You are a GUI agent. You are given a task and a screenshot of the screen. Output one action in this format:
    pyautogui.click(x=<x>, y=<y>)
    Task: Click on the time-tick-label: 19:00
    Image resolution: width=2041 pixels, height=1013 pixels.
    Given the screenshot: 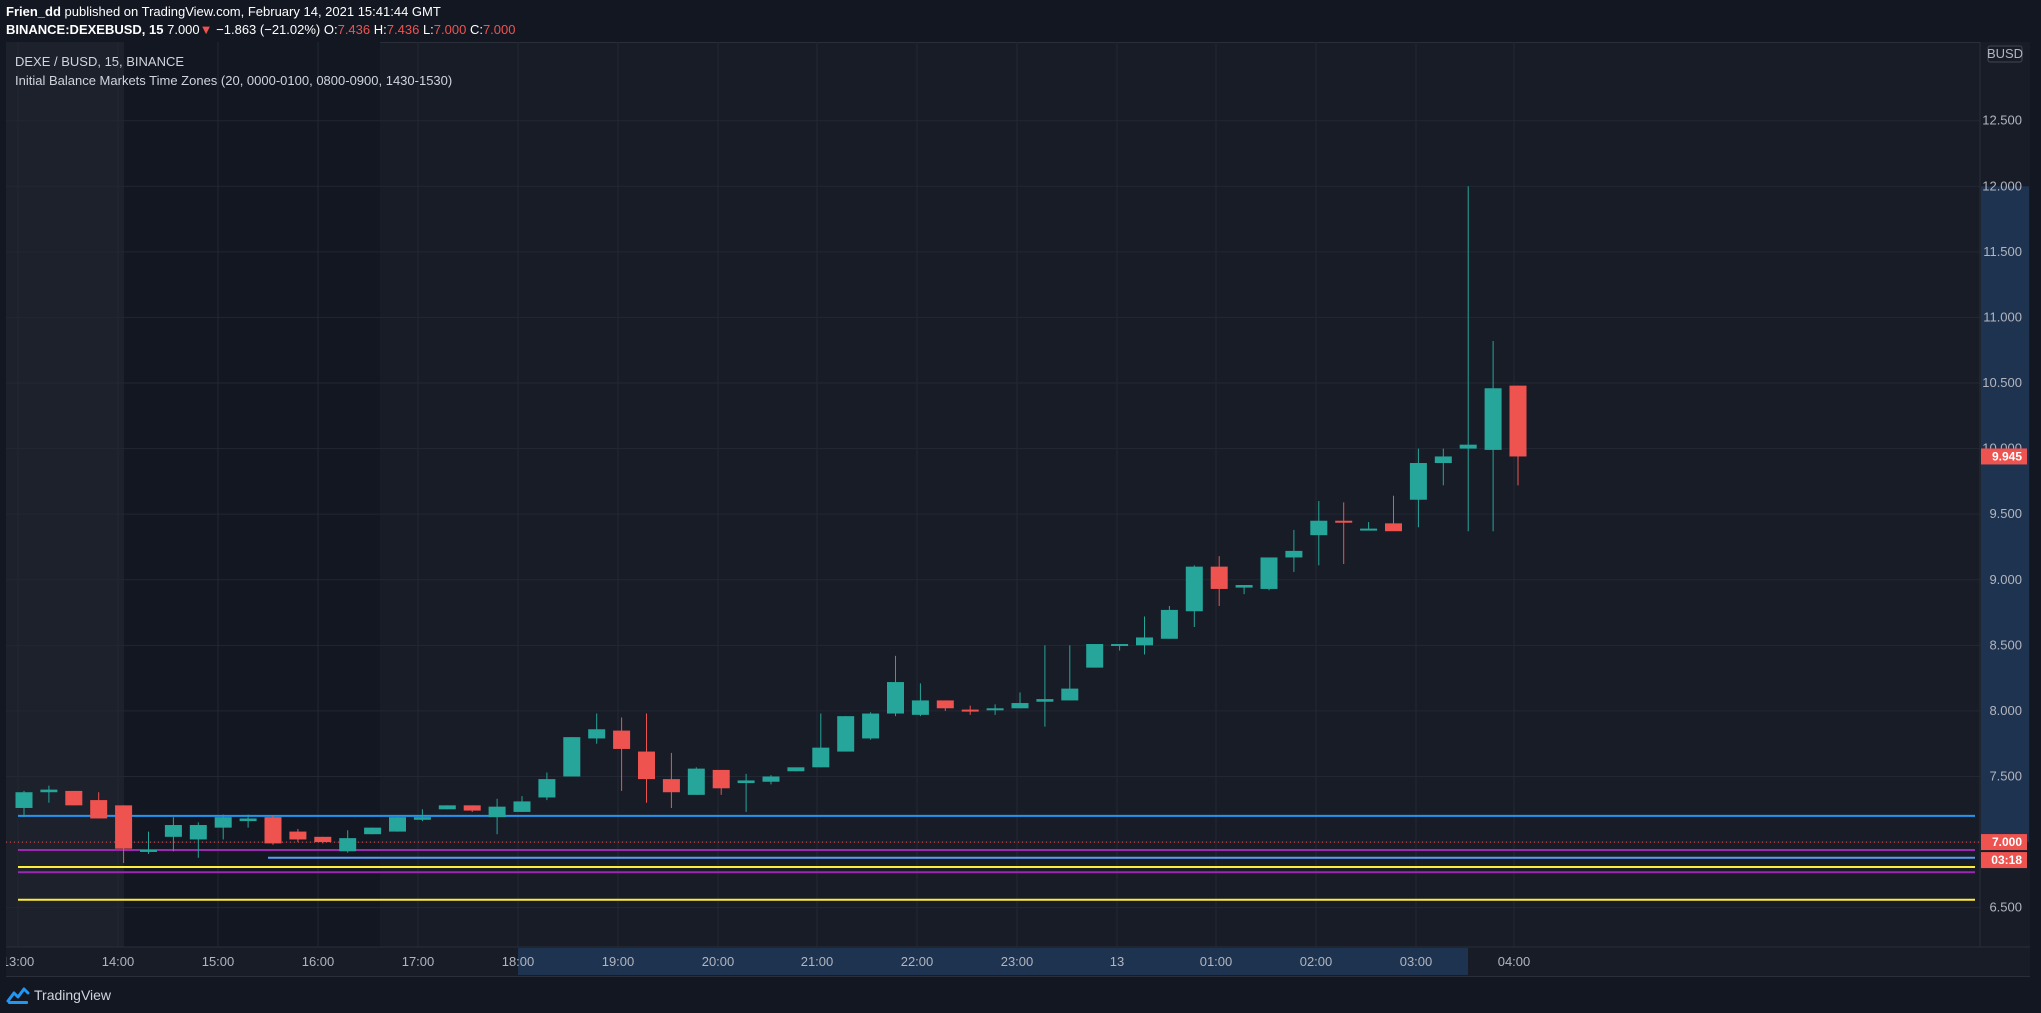 What is the action you would take?
    pyautogui.click(x=618, y=961)
    